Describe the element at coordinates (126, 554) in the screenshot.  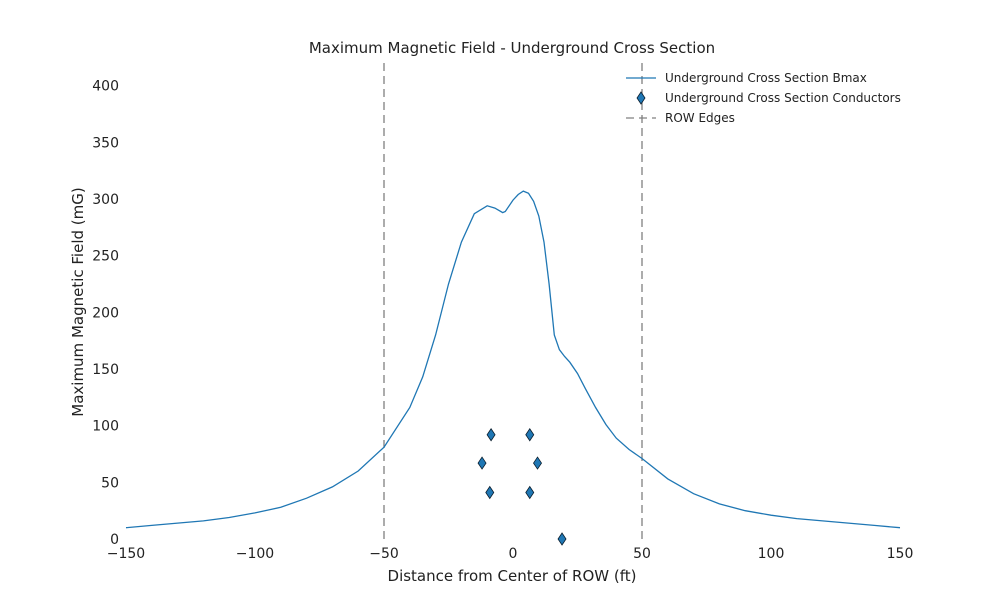
I see `x-tick-label-0: −150` at that location.